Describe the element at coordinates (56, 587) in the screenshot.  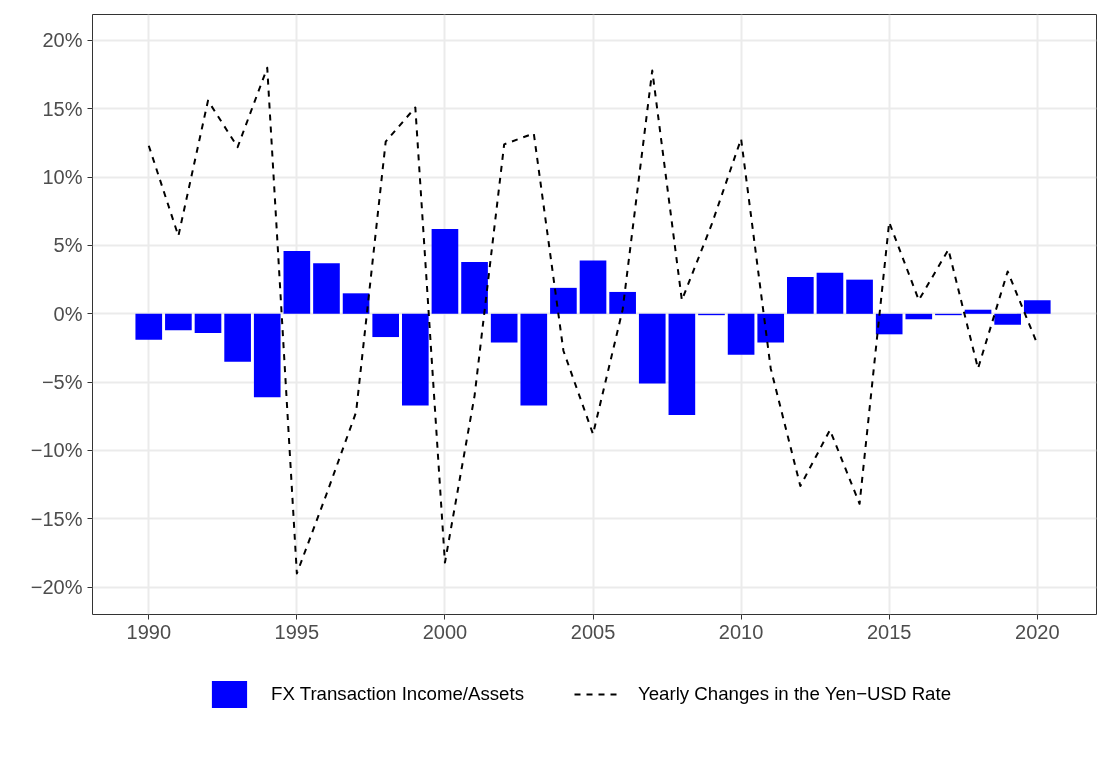
I see `y-tick-label: −20%` at that location.